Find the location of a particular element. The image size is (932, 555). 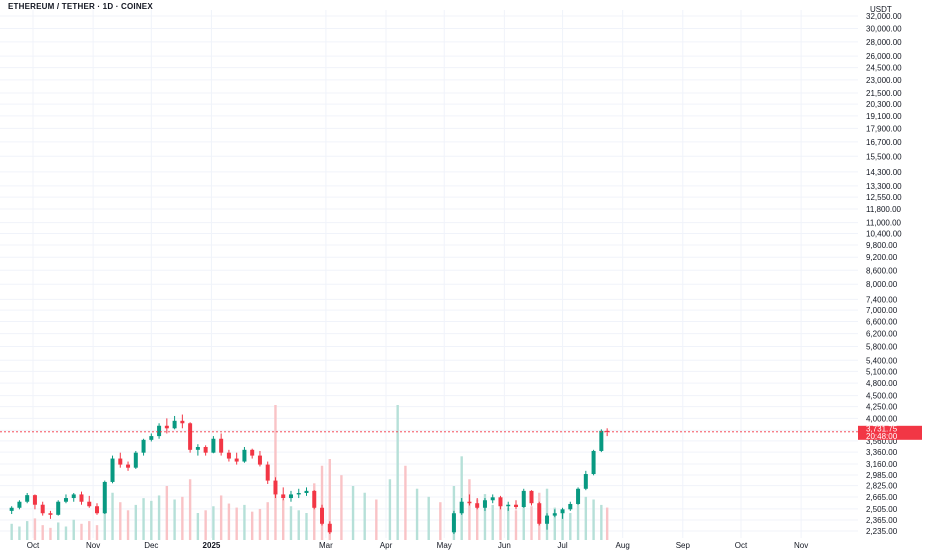

price-tick-label: 11,800.00 is located at coordinates (884, 209).